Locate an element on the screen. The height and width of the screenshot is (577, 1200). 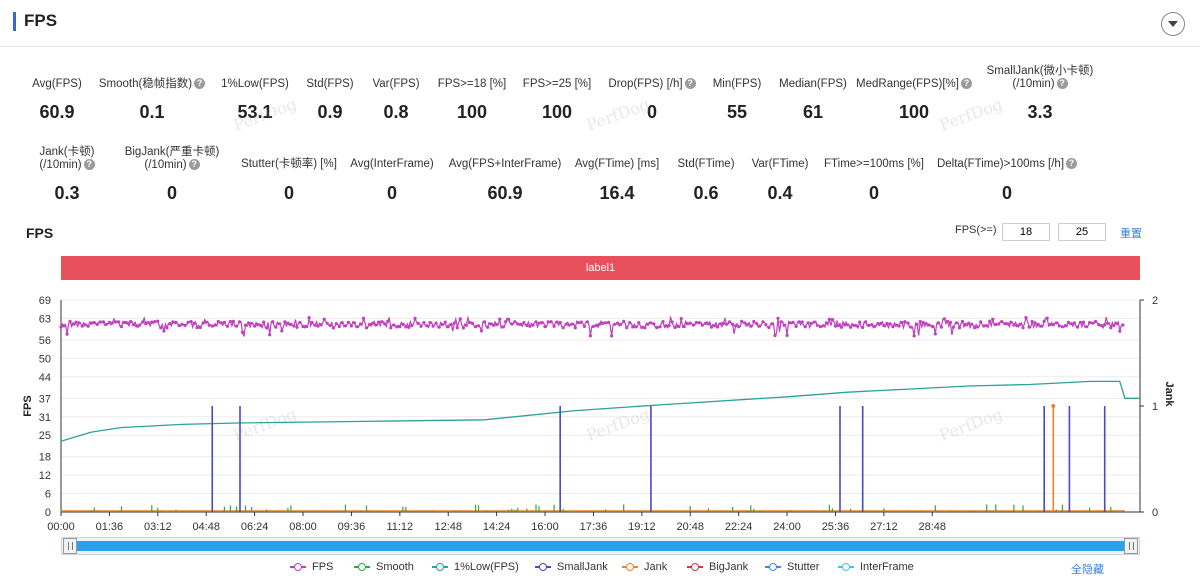
legend-item-interframe: InterFrame is located at coordinates (876, 567).